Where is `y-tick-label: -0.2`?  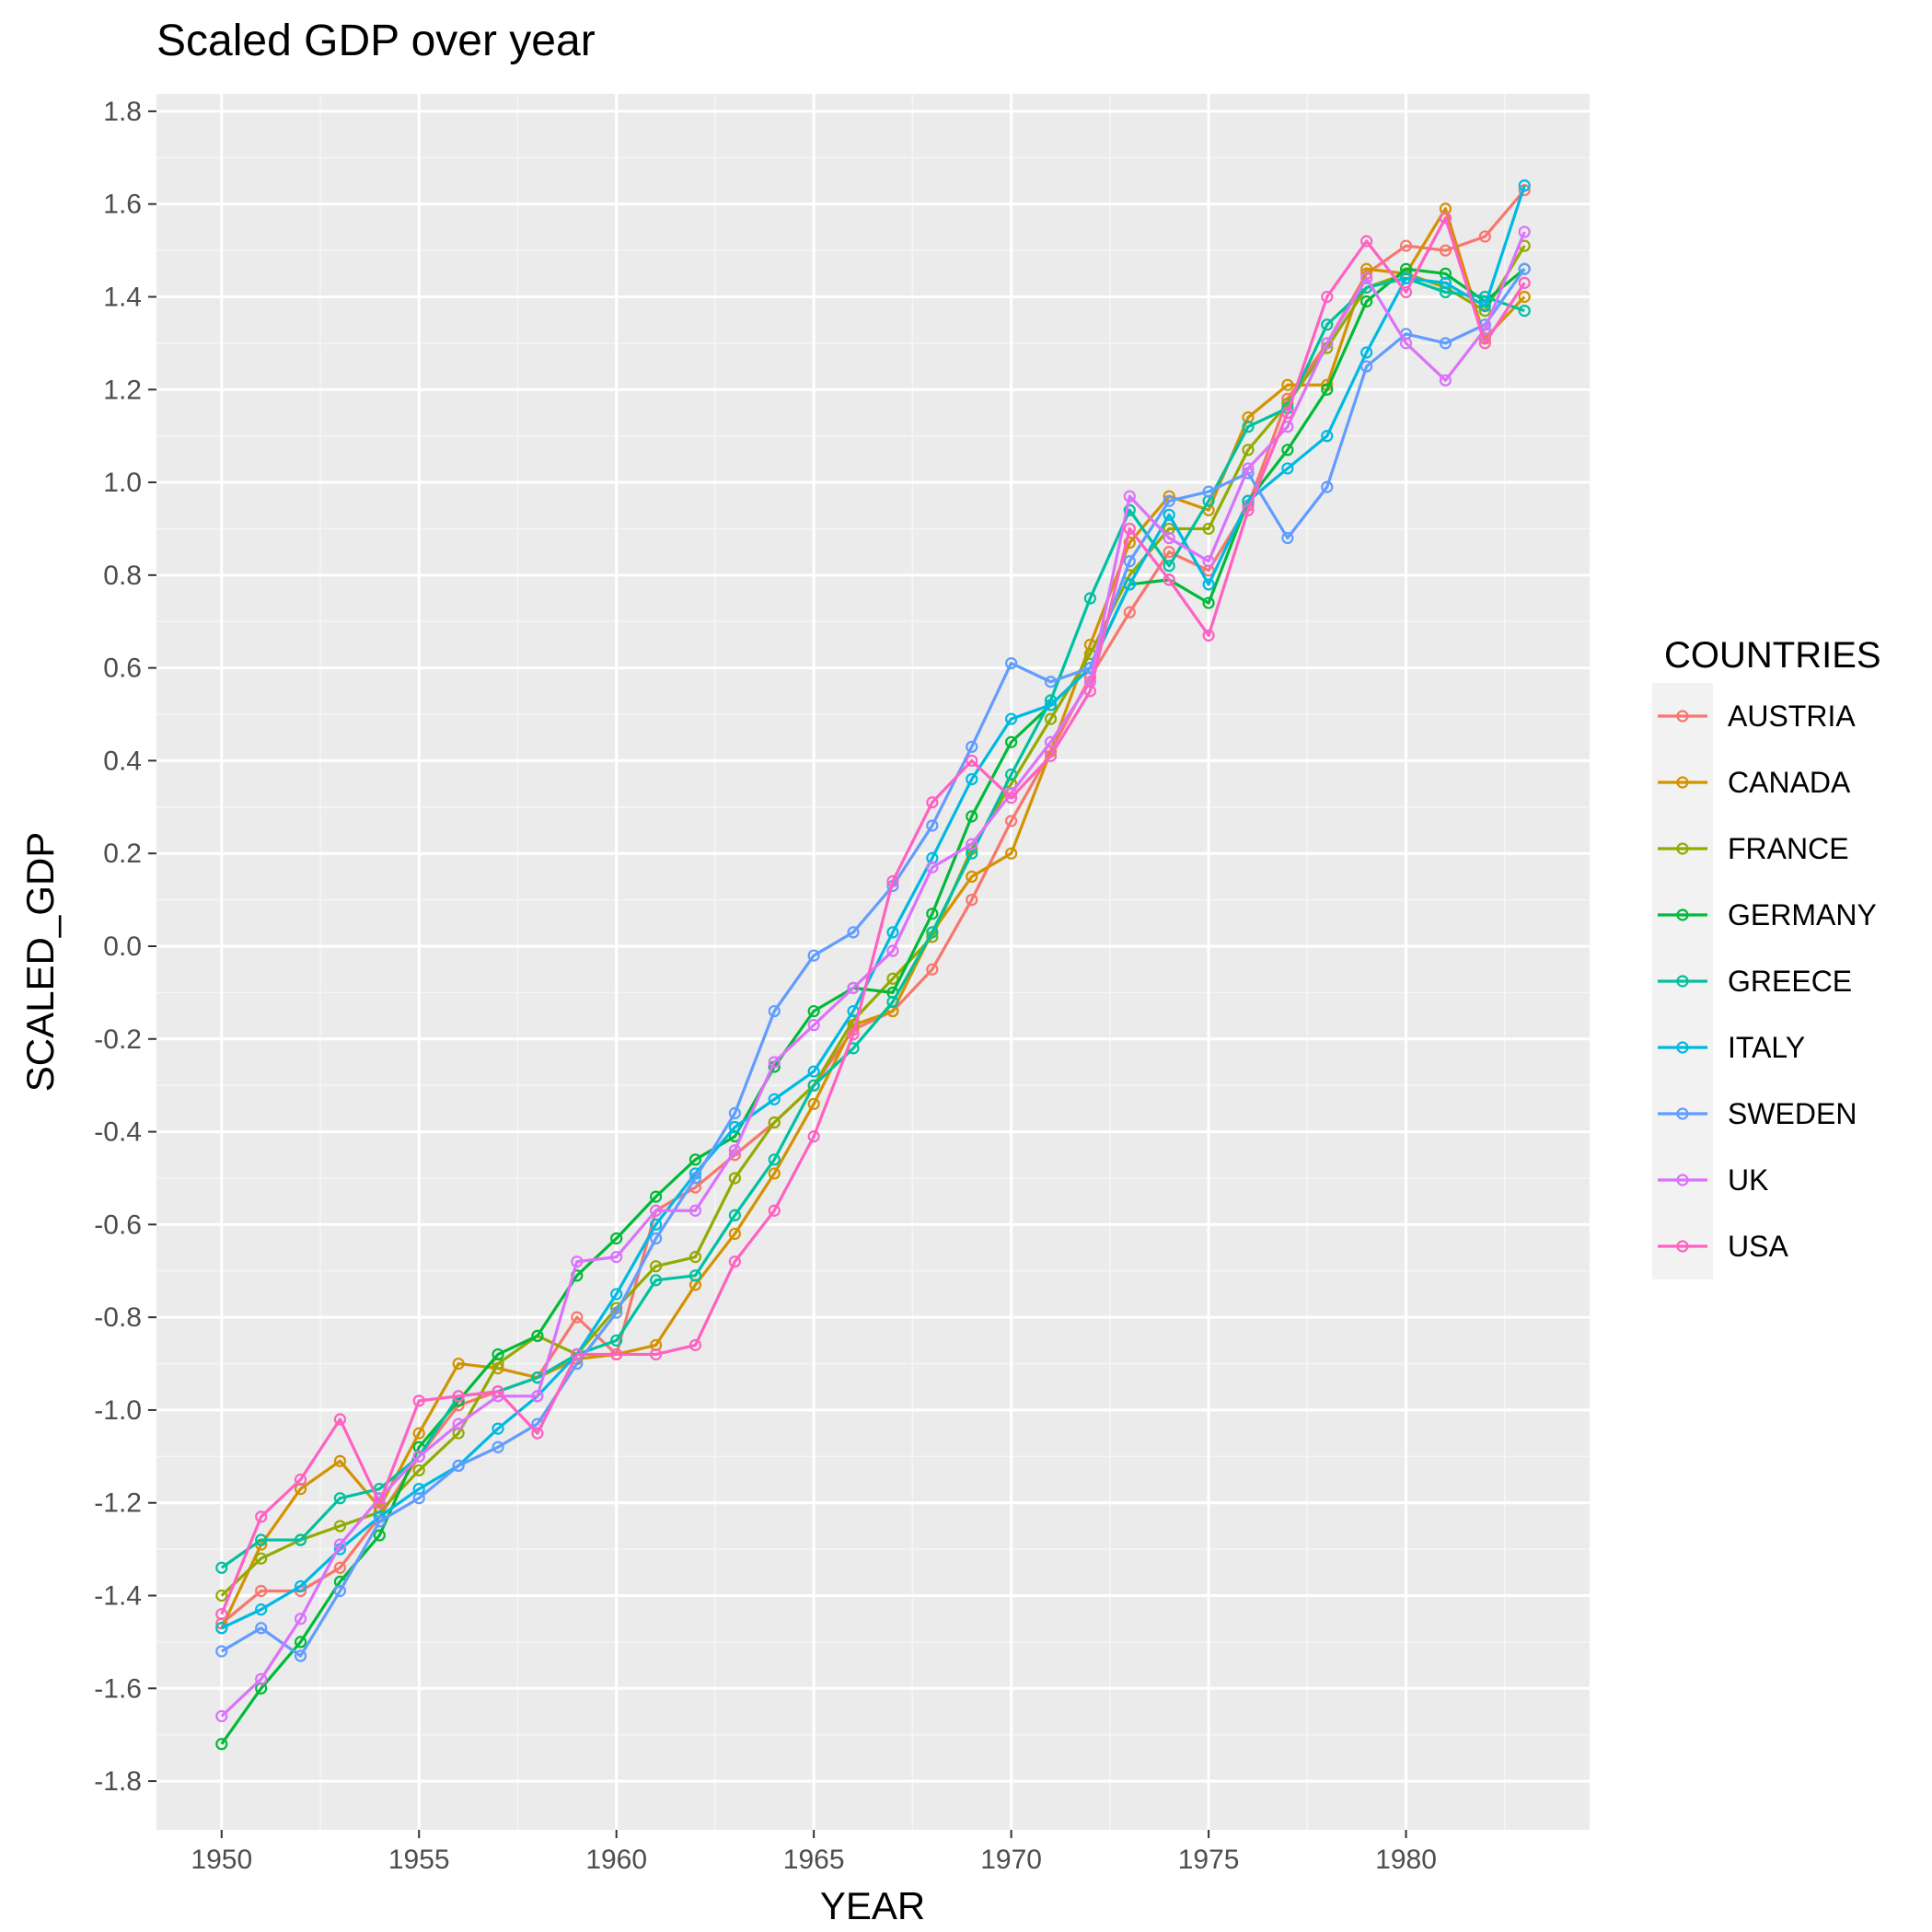
y-tick-label: -0.2 is located at coordinates (118, 1039).